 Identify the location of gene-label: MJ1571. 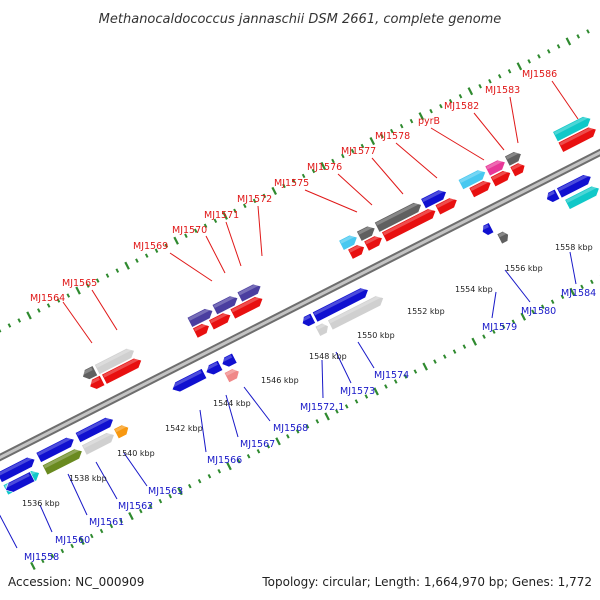
(221, 215).